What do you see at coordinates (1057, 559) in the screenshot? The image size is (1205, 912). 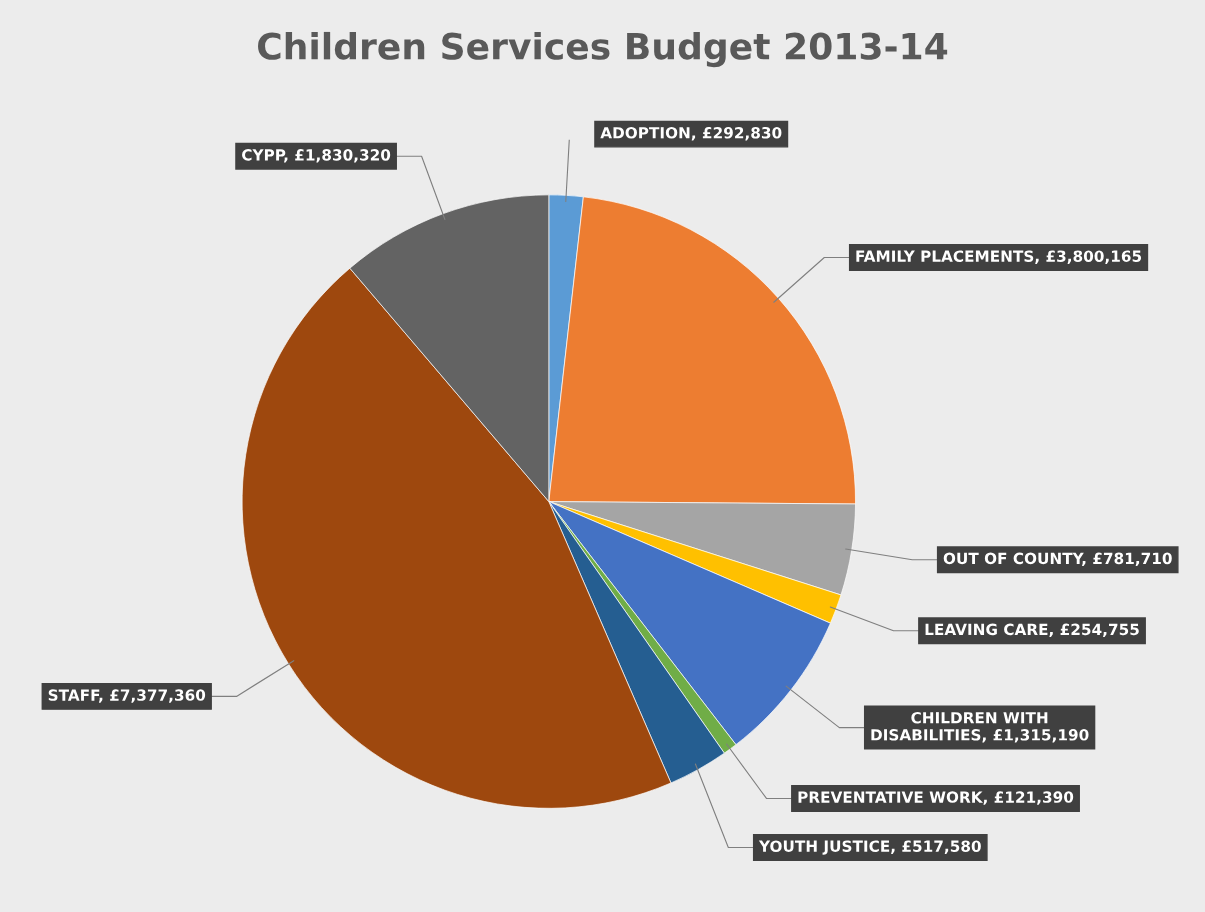 I see `slice-label: OUT OF COUNTY, £781,710` at bounding box center [1057, 559].